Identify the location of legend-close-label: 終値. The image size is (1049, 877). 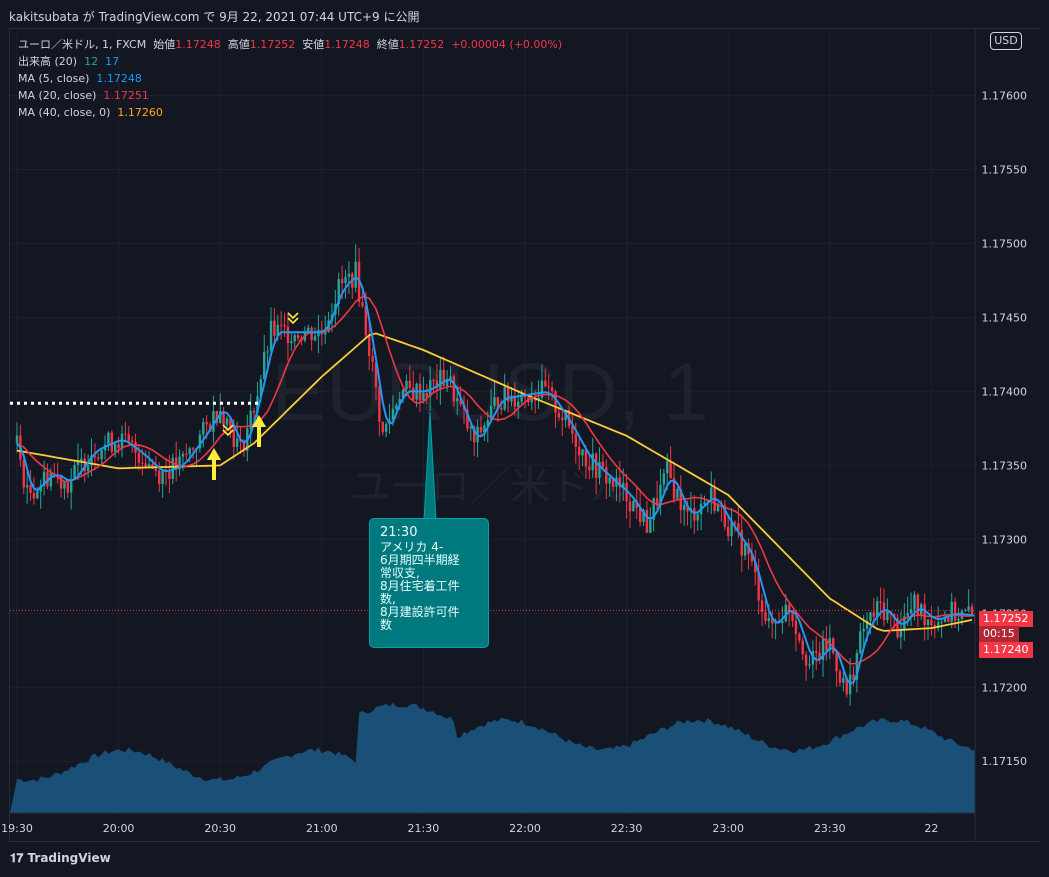
(387, 44).